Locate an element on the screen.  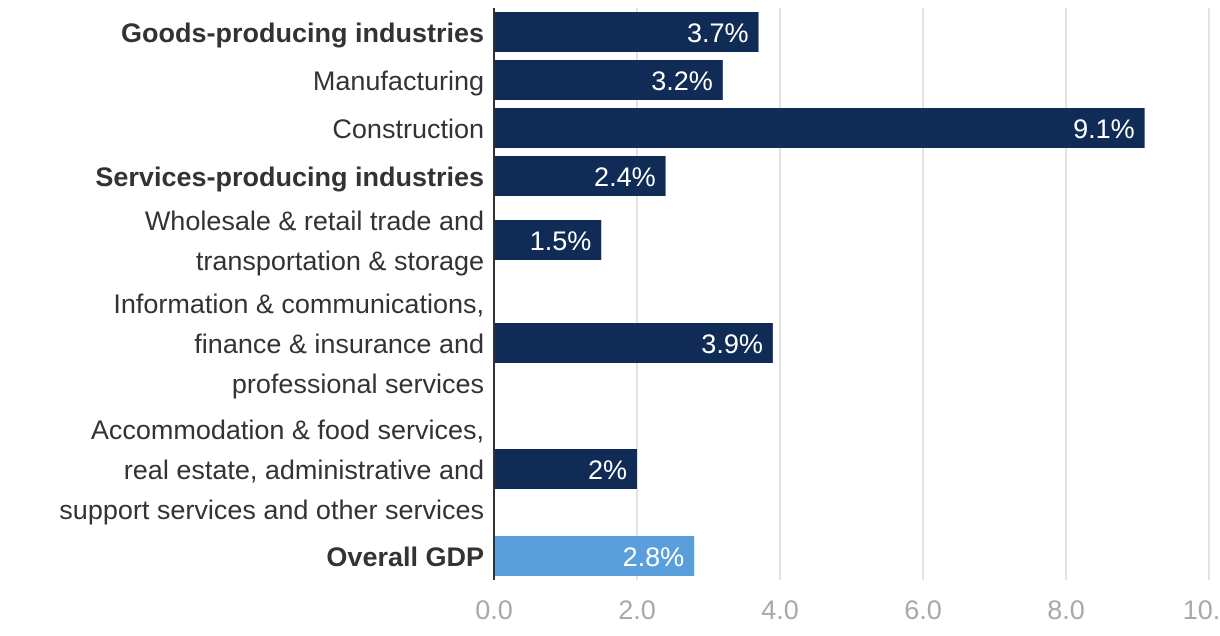
bar-value-label: 3.9% is located at coordinates (732, 344).